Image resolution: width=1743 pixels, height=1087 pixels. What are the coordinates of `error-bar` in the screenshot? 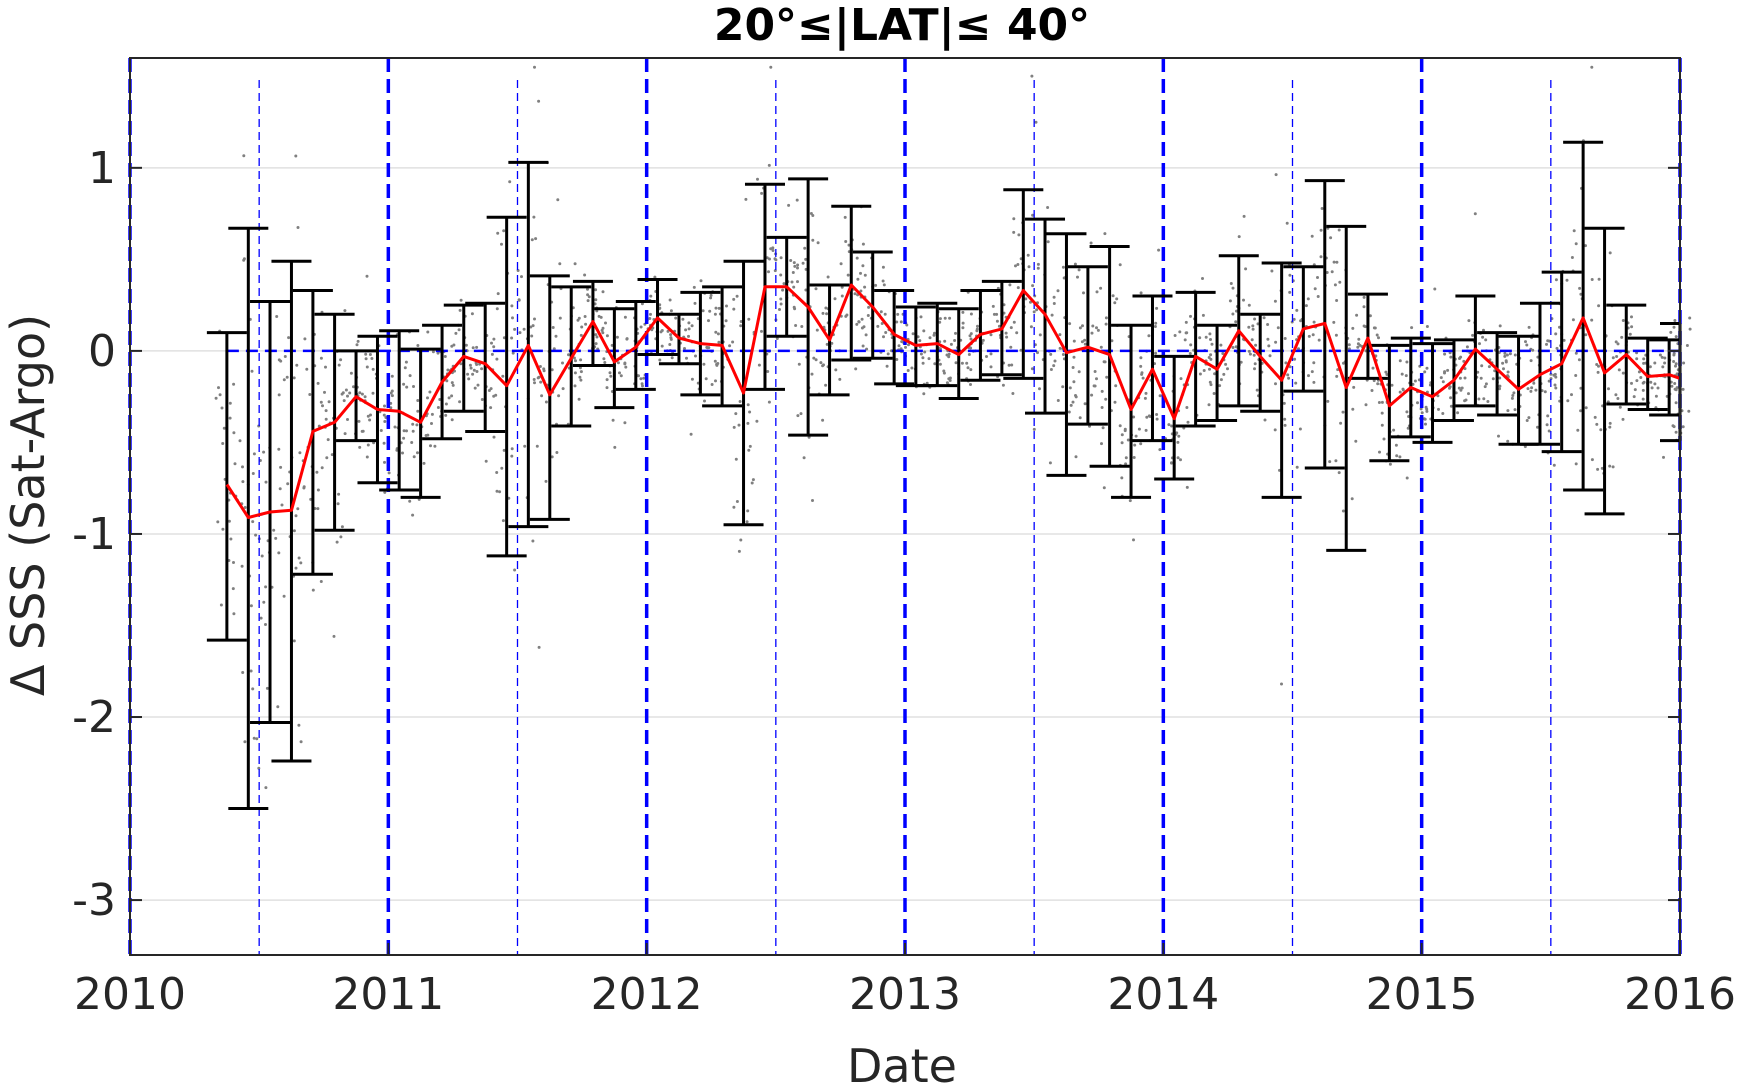 It's located at (1432, 393).